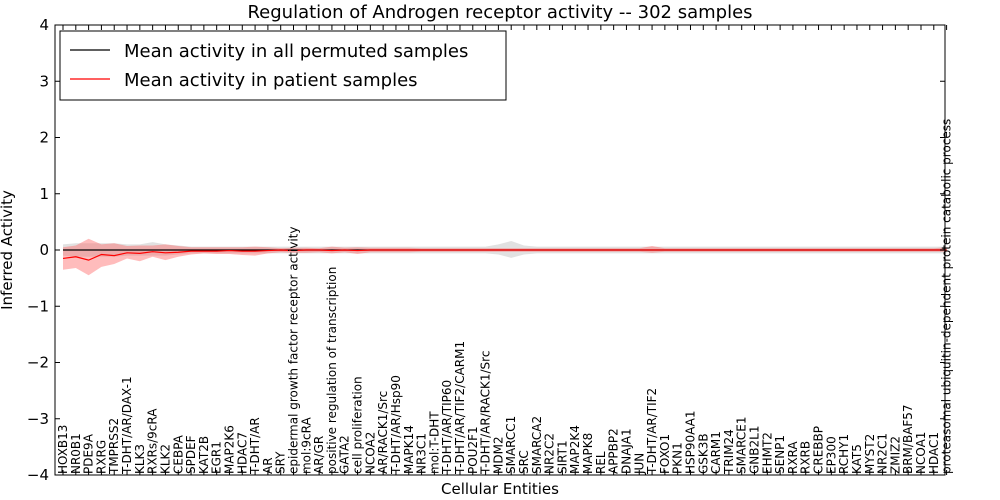 This screenshot has height=500, width=1000. I want to click on x-category-label: JUN, so click(639, 464).